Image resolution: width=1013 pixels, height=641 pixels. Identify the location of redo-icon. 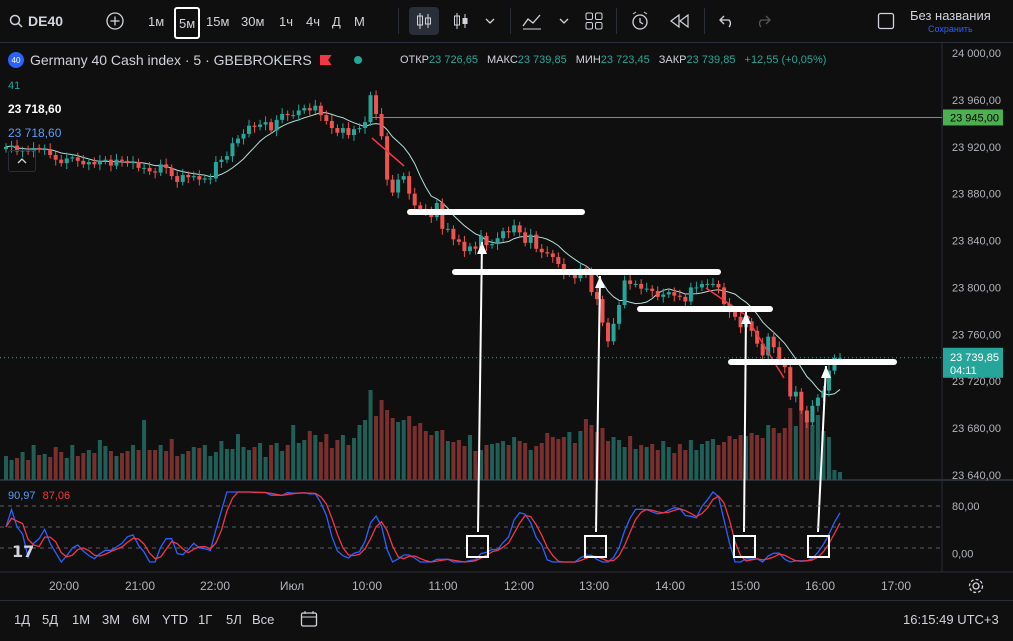
(763, 21).